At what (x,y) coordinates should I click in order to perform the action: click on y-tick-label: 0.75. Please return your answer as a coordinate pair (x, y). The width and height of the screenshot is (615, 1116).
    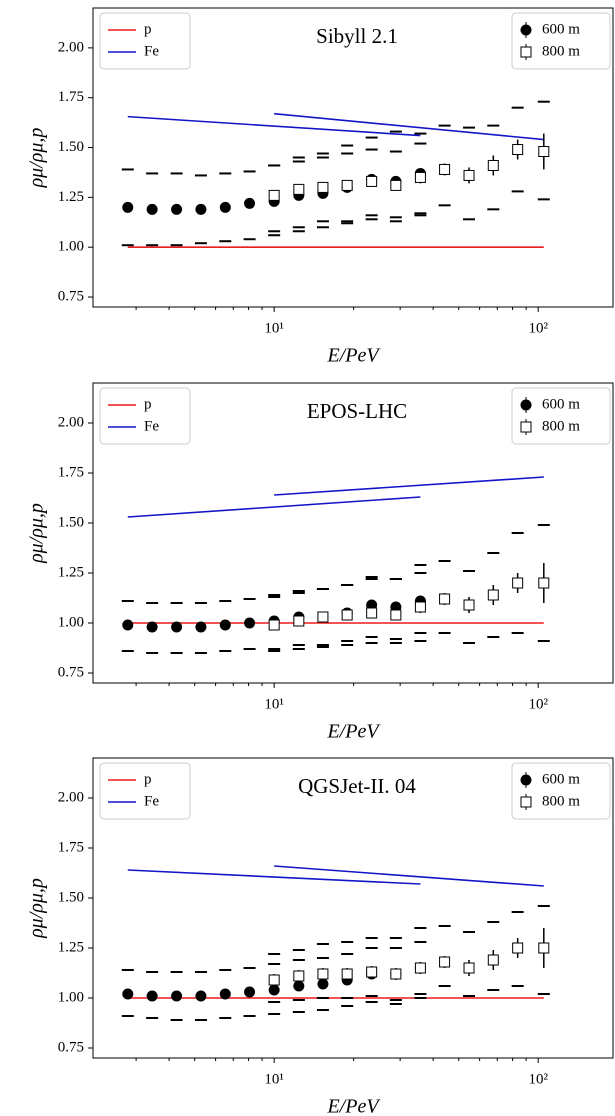
    Looking at the image, I should click on (71, 1047).